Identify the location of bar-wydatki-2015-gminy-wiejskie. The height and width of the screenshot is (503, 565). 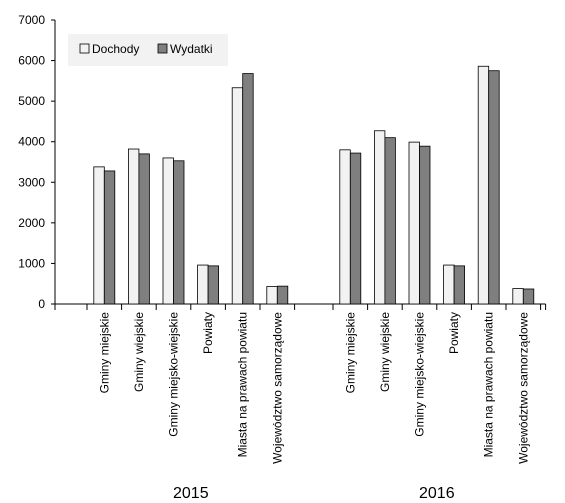
(144, 229).